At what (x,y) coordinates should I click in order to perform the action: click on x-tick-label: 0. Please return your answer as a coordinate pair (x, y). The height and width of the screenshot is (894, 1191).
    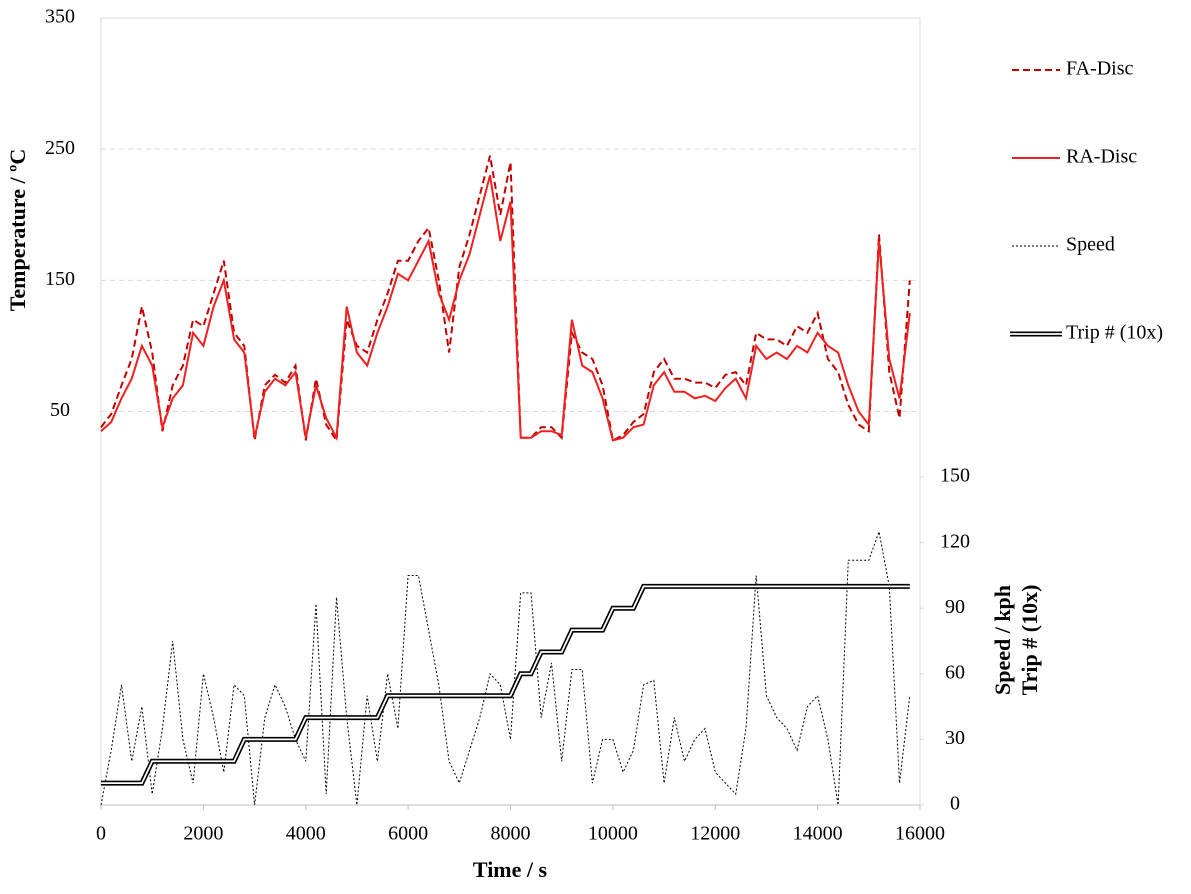
    Looking at the image, I should click on (101, 834).